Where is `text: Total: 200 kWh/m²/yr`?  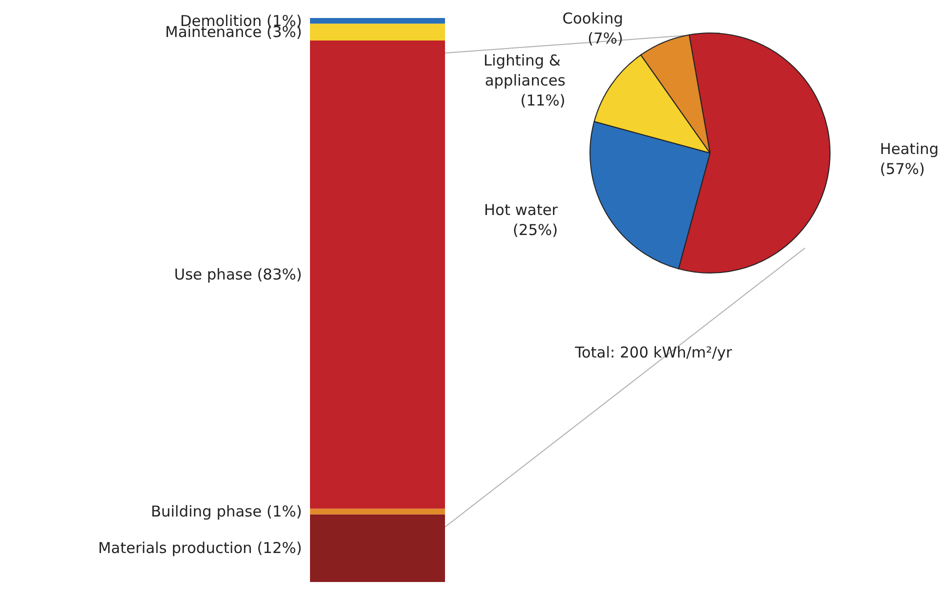
text: Total: 200 kWh/m²/yr is located at coordinates (653, 353).